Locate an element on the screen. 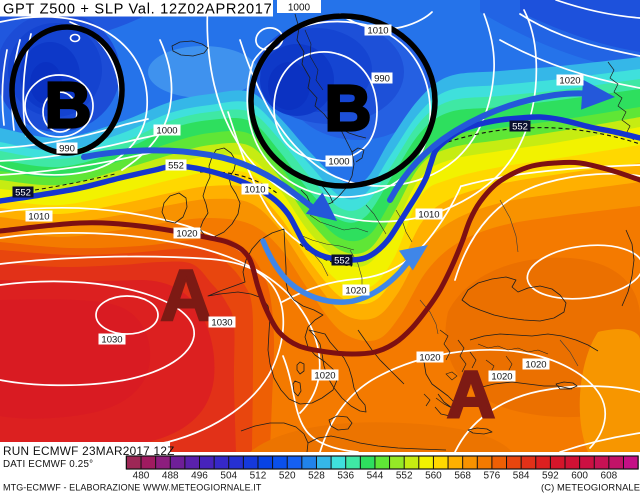 This screenshot has height=494, width=640. svg-text: 528 is located at coordinates (316, 476).